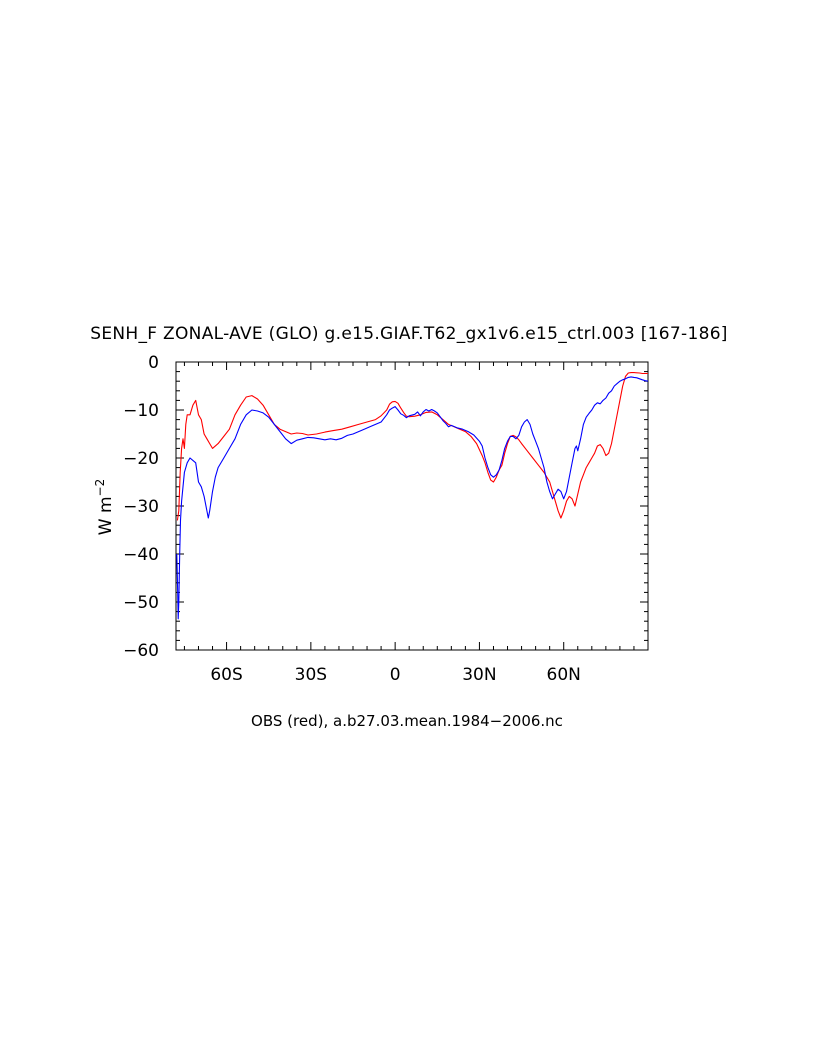  Describe the element at coordinates (104, 507) in the screenshot. I see `y-axis-label: W m−2` at that location.